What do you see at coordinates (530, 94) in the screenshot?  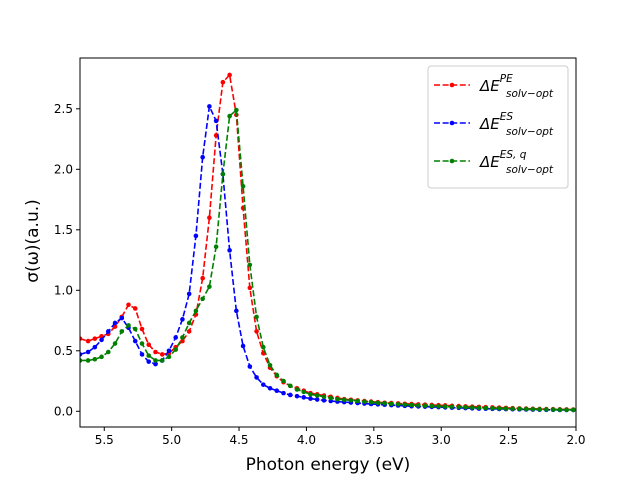 I see `legend-sub-0: solv−opt` at bounding box center [530, 94].